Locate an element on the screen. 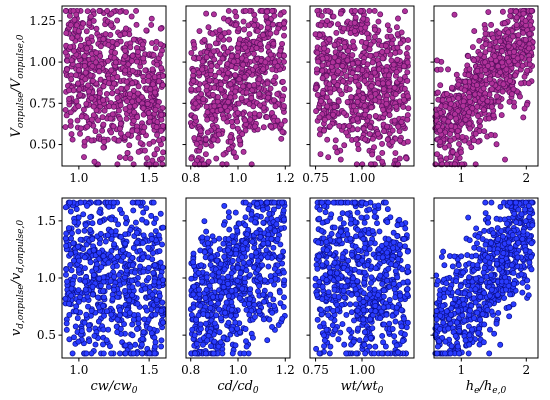 Image resolution: width=550 pixels, height=400 pixels. points-r1-c3 is located at coordinates (362, 88).